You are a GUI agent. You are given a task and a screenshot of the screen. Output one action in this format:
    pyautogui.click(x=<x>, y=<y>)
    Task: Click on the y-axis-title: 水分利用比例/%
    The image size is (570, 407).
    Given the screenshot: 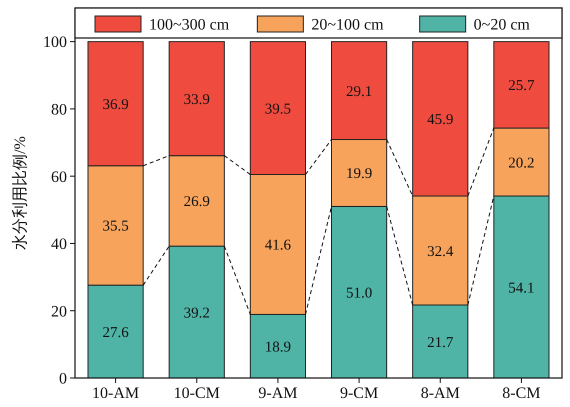 What is the action you would take?
    pyautogui.click(x=20, y=193)
    